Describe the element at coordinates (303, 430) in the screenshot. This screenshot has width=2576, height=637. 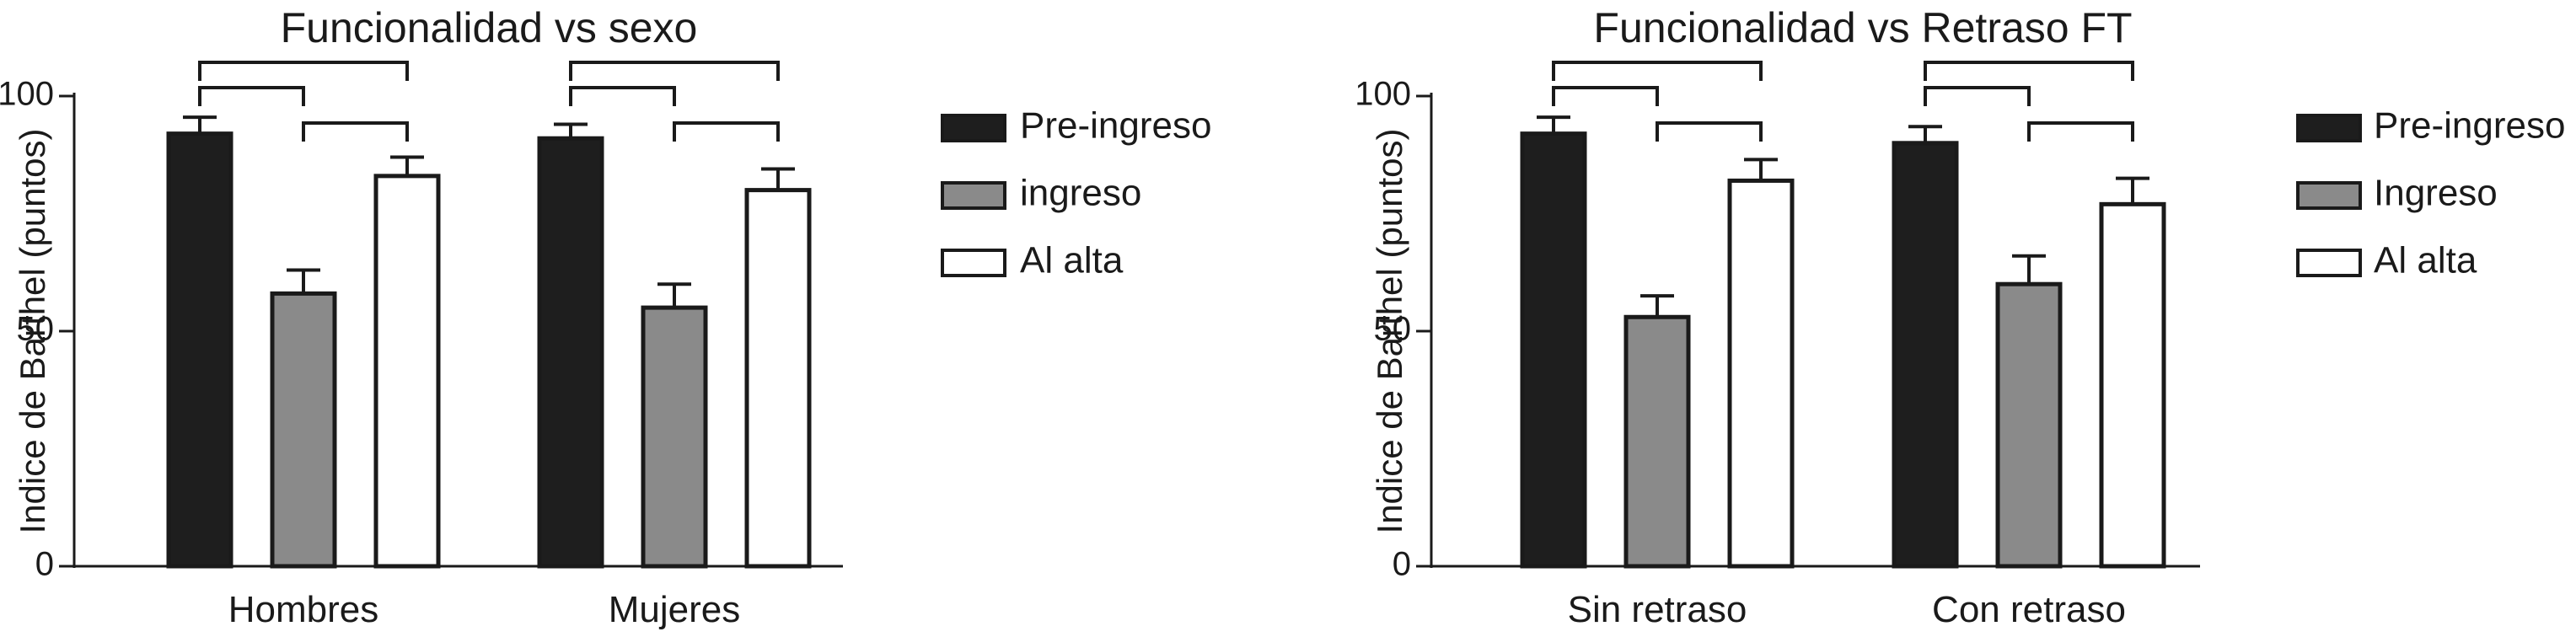
I see `bar-ingreso-hombres` at that location.